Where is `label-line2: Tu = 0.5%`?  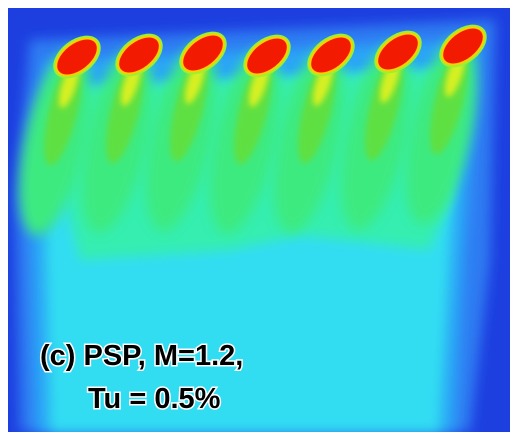
label-line2: Tu = 0.5% is located at coordinates (154, 399).